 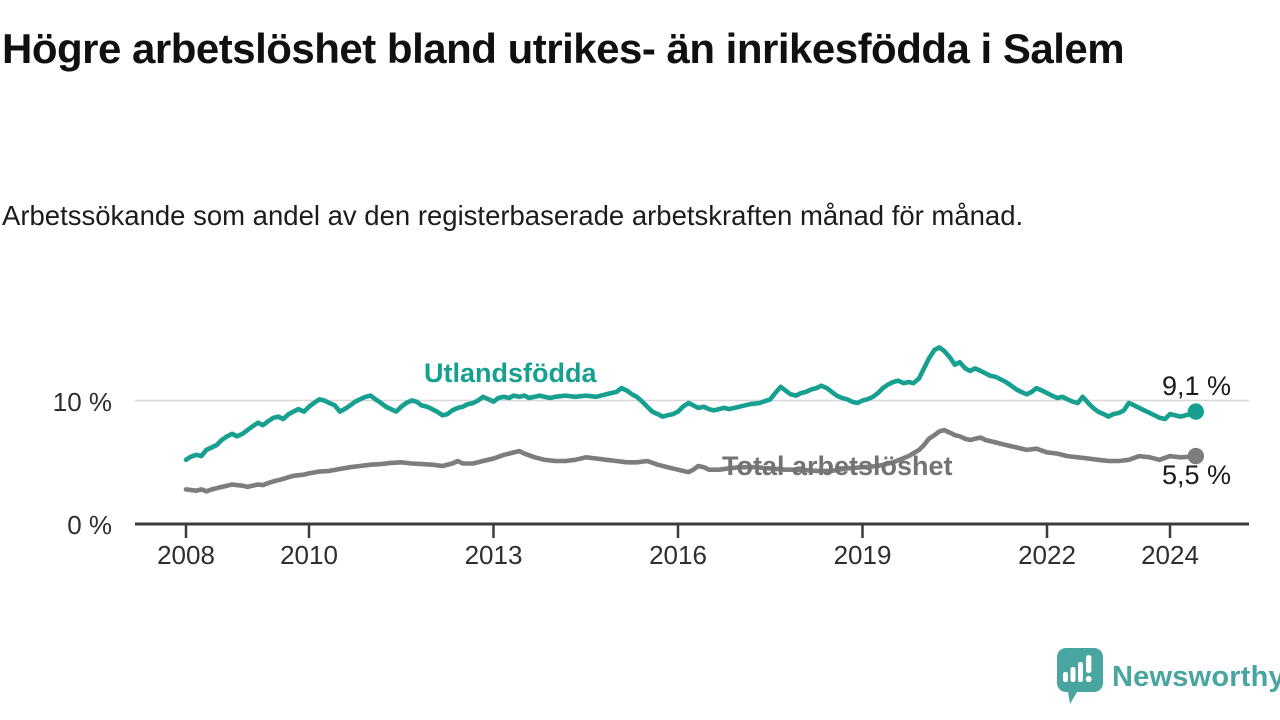 I want to click on series-label-total-arbetsloshet: Total arbetslöshet, so click(x=837, y=466).